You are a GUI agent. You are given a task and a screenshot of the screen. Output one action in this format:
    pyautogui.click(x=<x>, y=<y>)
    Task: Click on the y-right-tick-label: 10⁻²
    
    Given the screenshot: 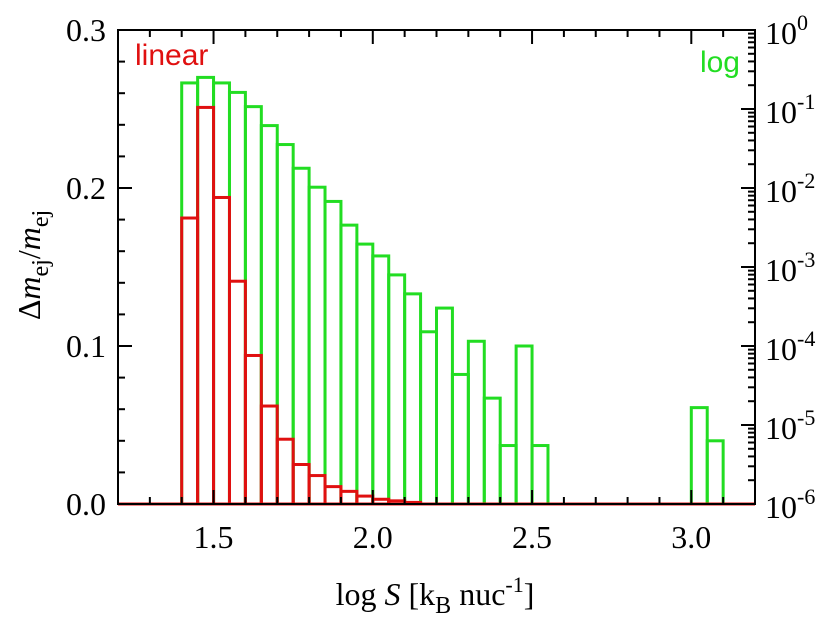 What is the action you would take?
    pyautogui.click(x=790, y=188)
    